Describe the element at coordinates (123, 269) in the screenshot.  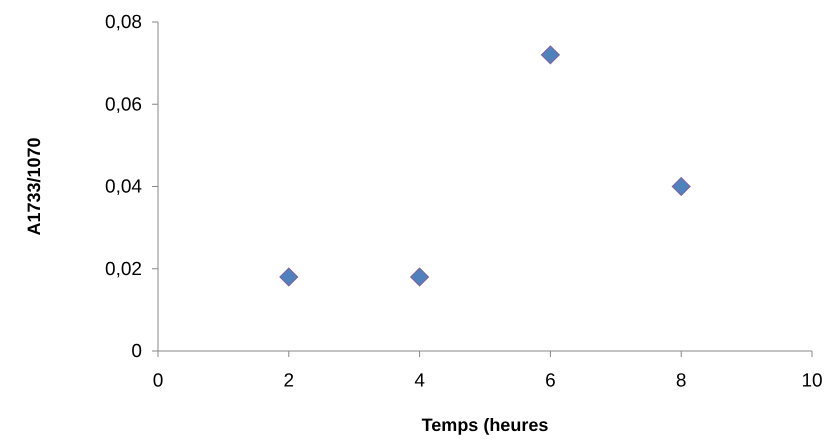
I see `y-tick-label: 0,02` at that location.